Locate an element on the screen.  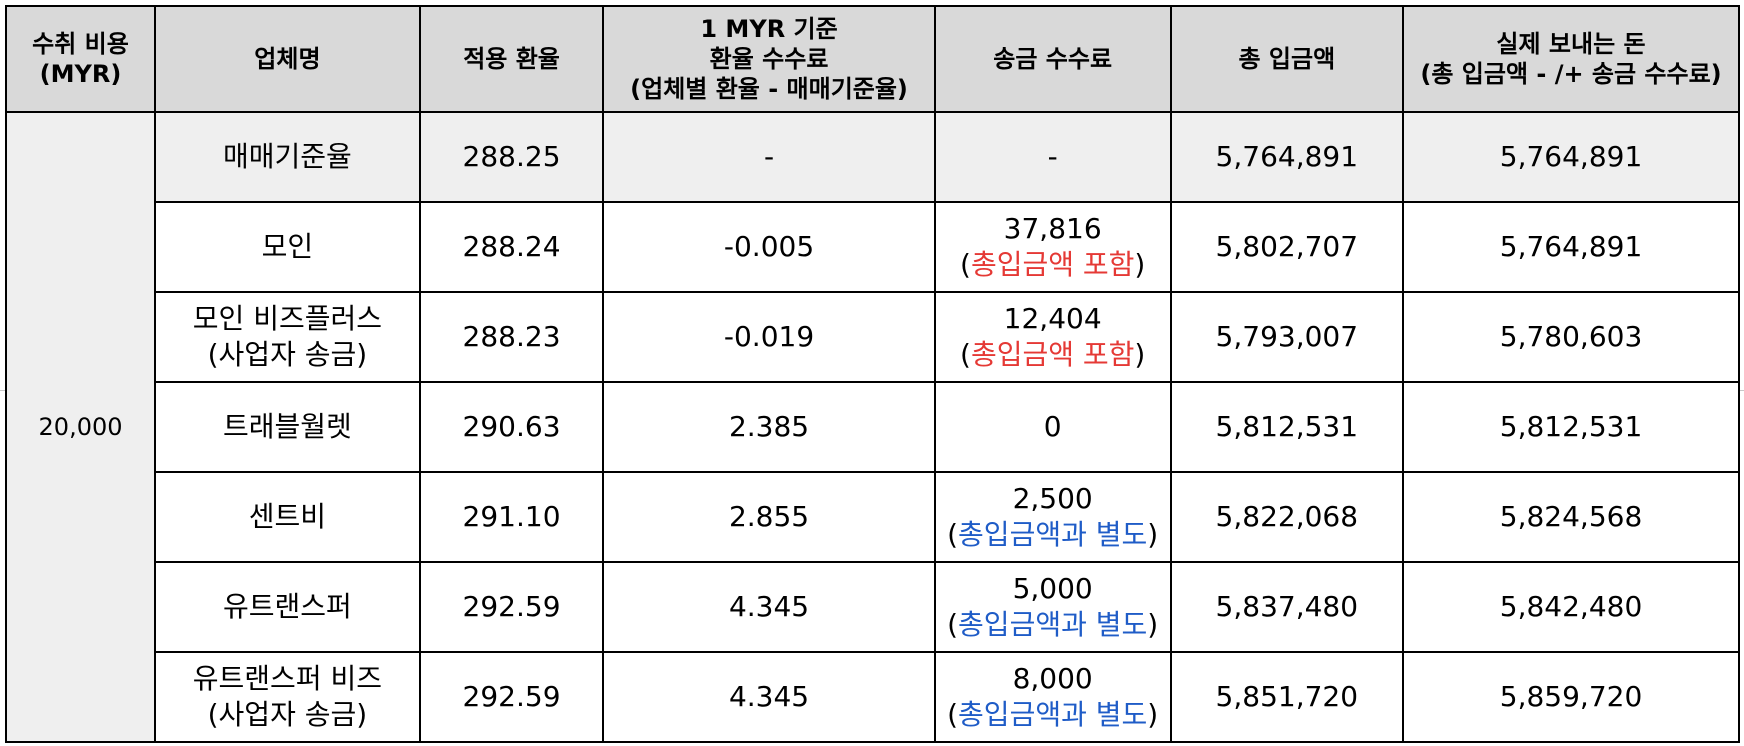
company-name-line: 트래블월렛 is located at coordinates (287, 426).